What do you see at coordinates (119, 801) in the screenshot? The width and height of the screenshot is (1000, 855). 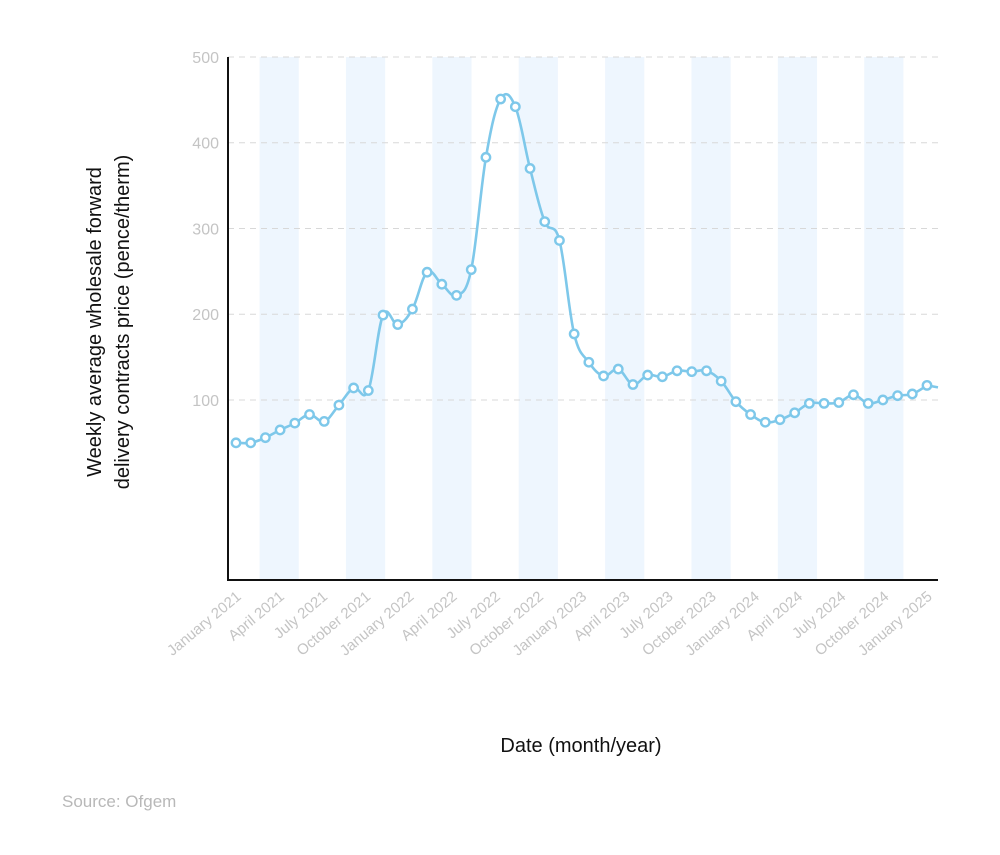 I see `source-note: Source: Ofgem` at bounding box center [119, 801].